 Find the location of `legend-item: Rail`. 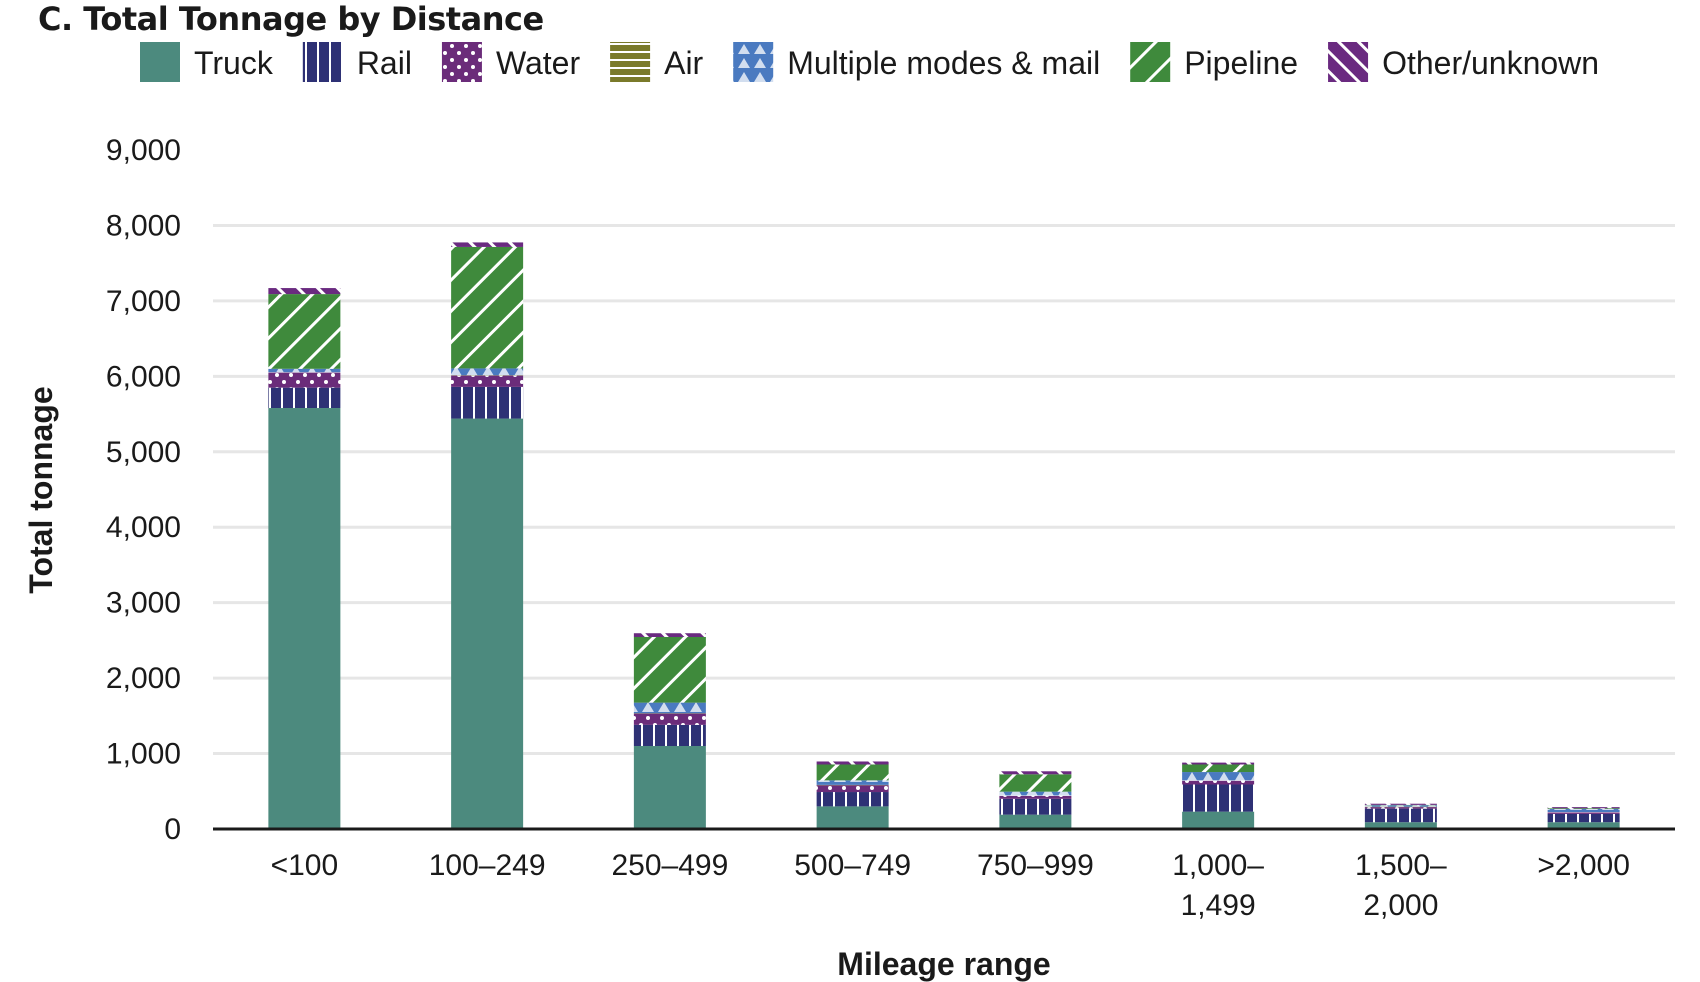

legend-item: Rail is located at coordinates (357, 62).